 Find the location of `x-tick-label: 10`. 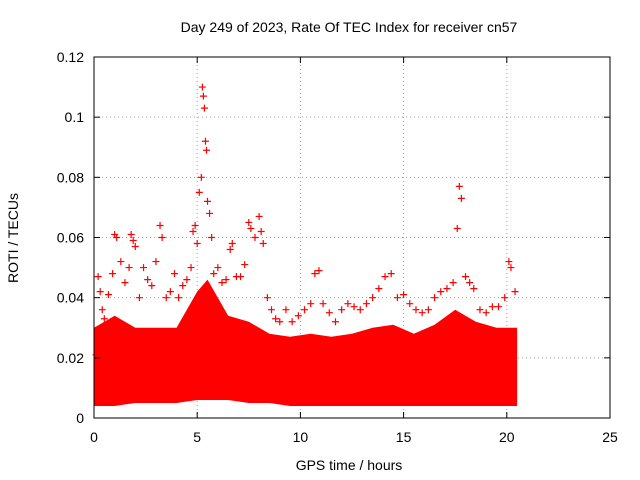

x-tick-label: 10 is located at coordinates (301, 437).